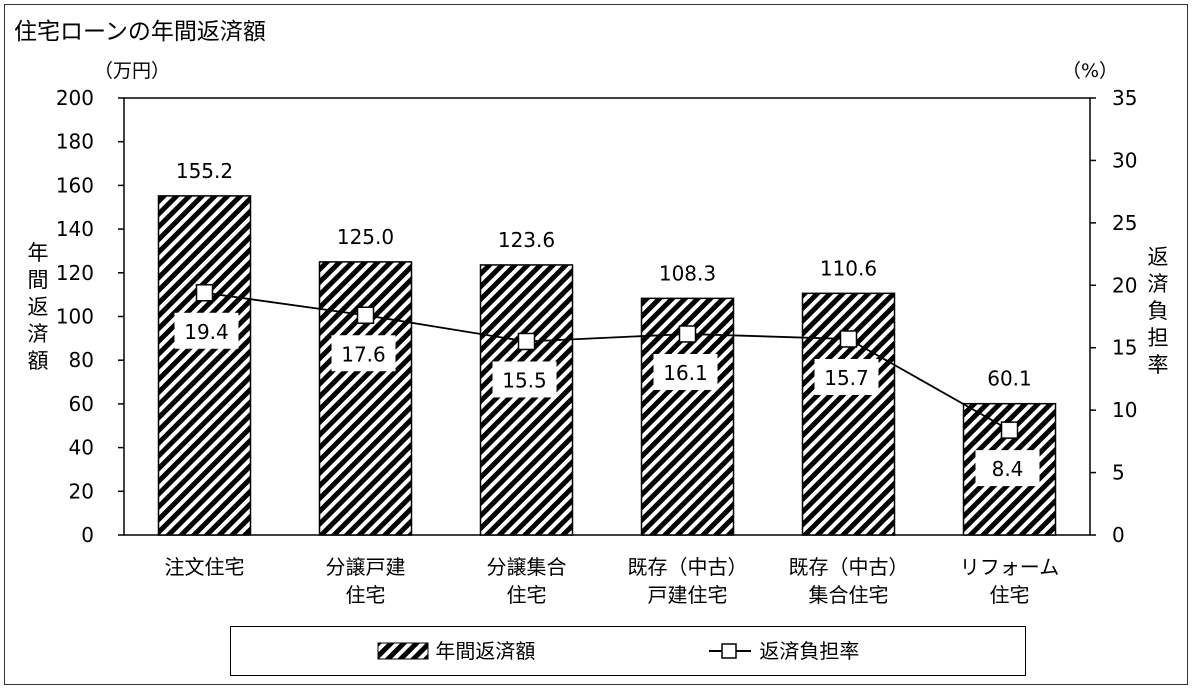 This screenshot has width=1194, height=691. Describe the element at coordinates (687, 273) in the screenshot. I see `bar-value-label: 108.3` at that location.